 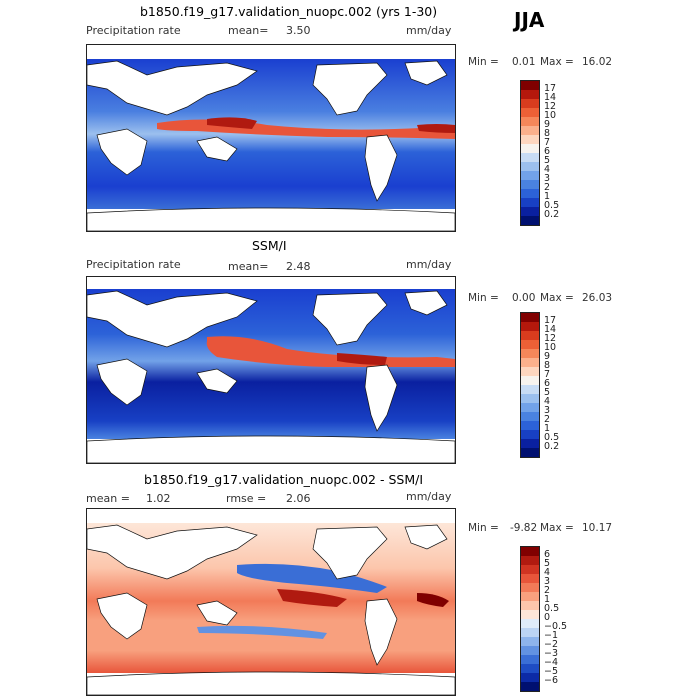 I want to click on panel2-max-label: Max =, so click(x=557, y=298).